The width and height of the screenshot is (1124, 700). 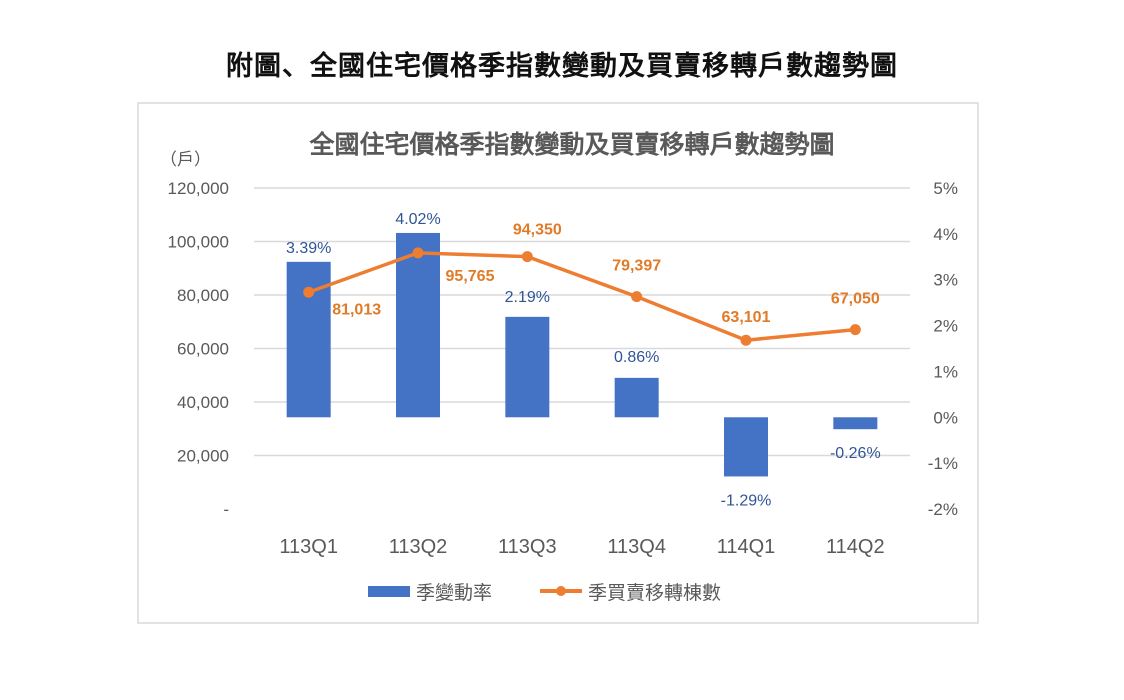 What do you see at coordinates (636, 266) in the screenshot?
I see `line-data-label: 79,397` at bounding box center [636, 266].